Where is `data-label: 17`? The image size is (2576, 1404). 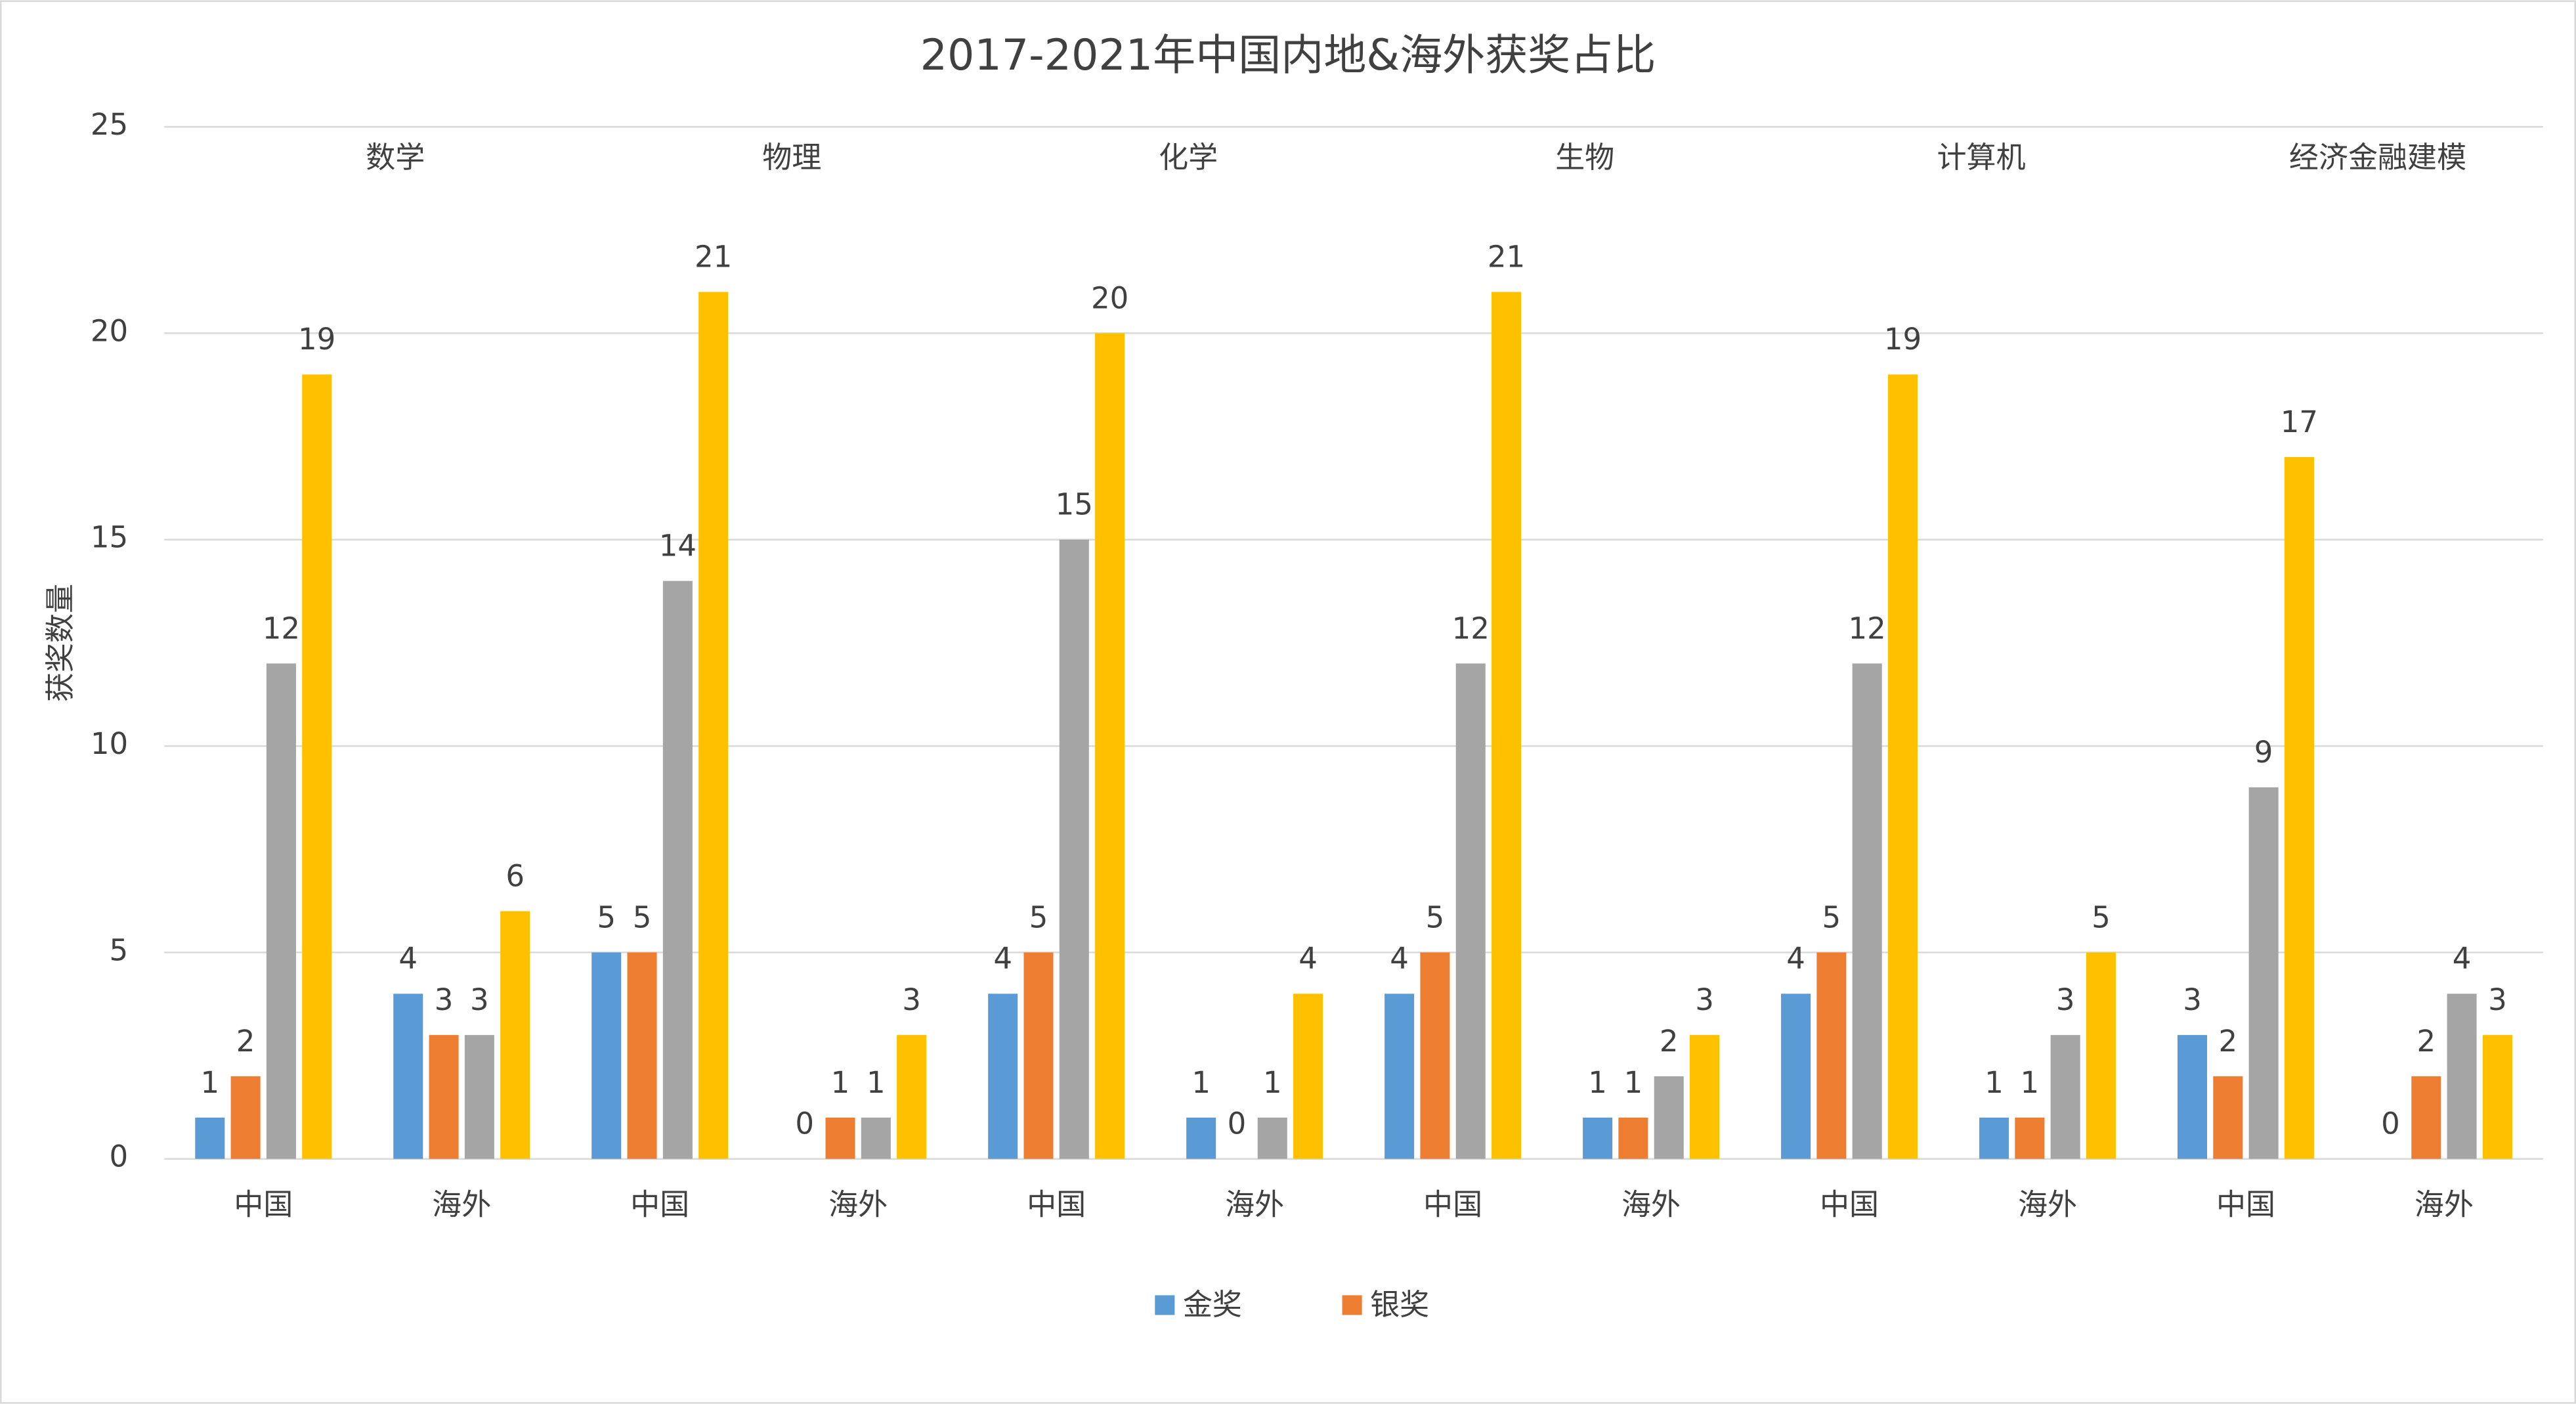 data-label: 17 is located at coordinates (2299, 422).